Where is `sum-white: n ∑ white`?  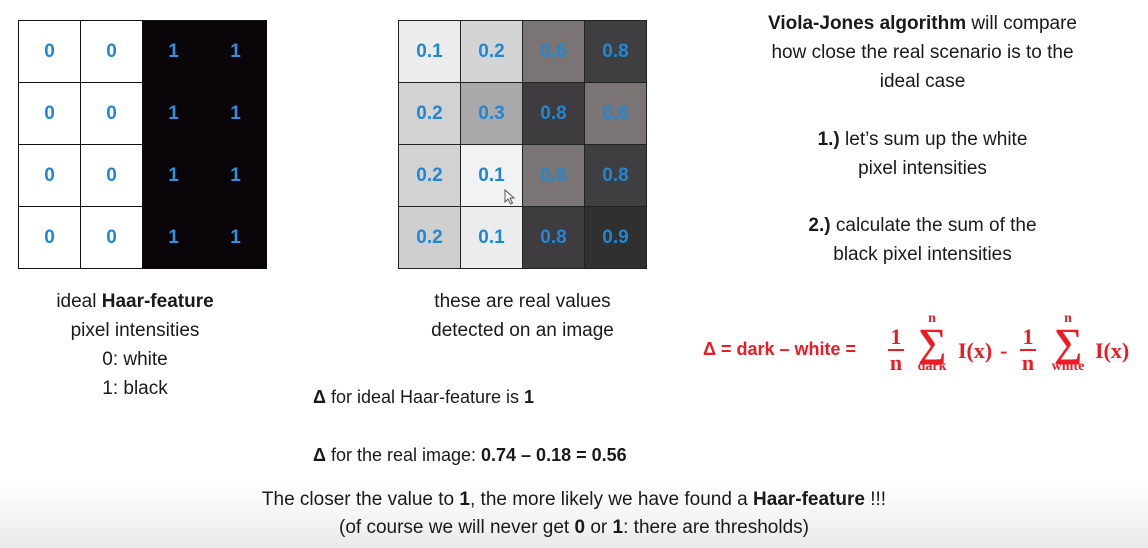 sum-white: n ∑ white is located at coordinates (1068, 343).